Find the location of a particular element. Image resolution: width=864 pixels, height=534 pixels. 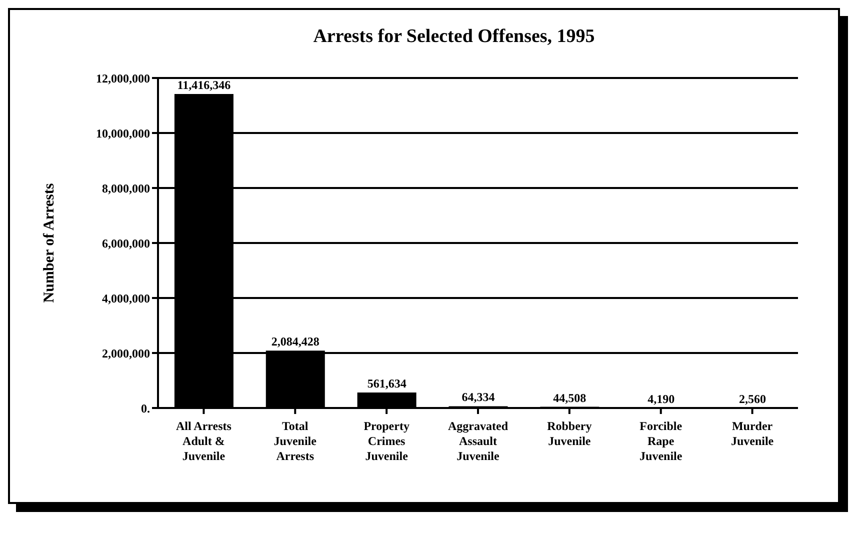

y-tick-label: 12,000,000 is located at coordinates (123, 78).